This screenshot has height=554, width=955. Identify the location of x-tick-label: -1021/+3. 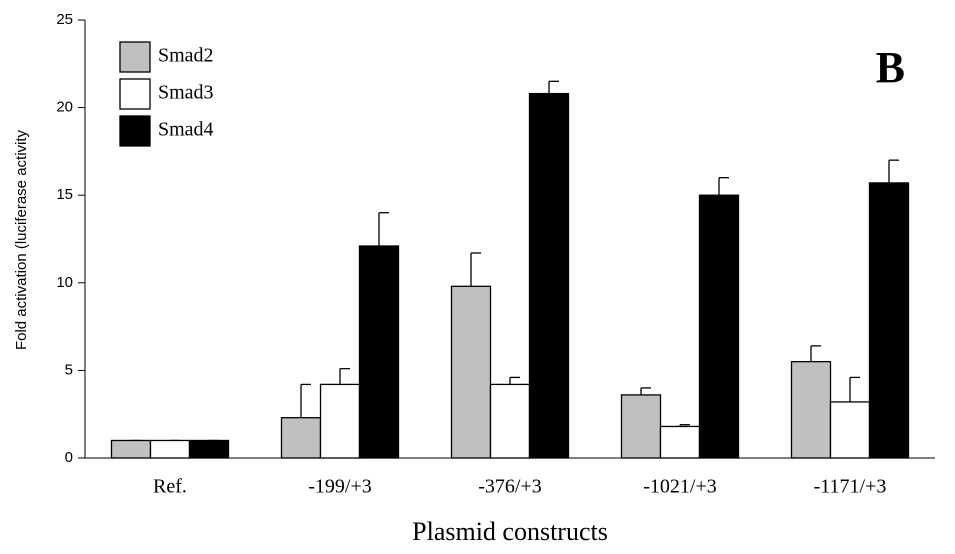
(680, 487).